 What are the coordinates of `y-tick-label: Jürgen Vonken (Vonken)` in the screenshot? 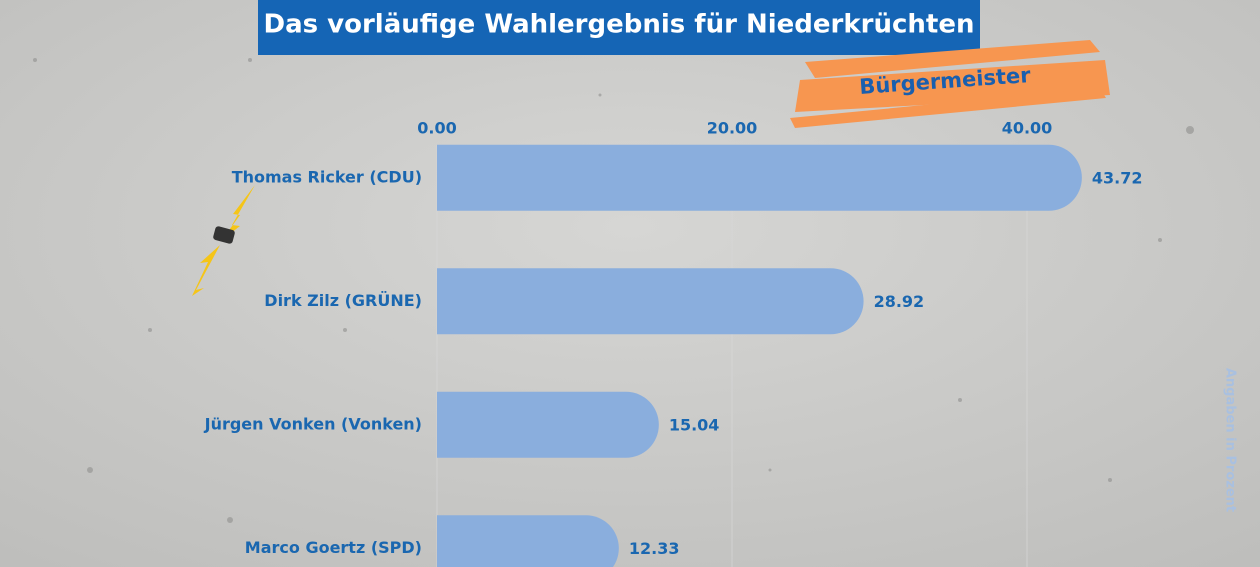 It's located at (313, 423).